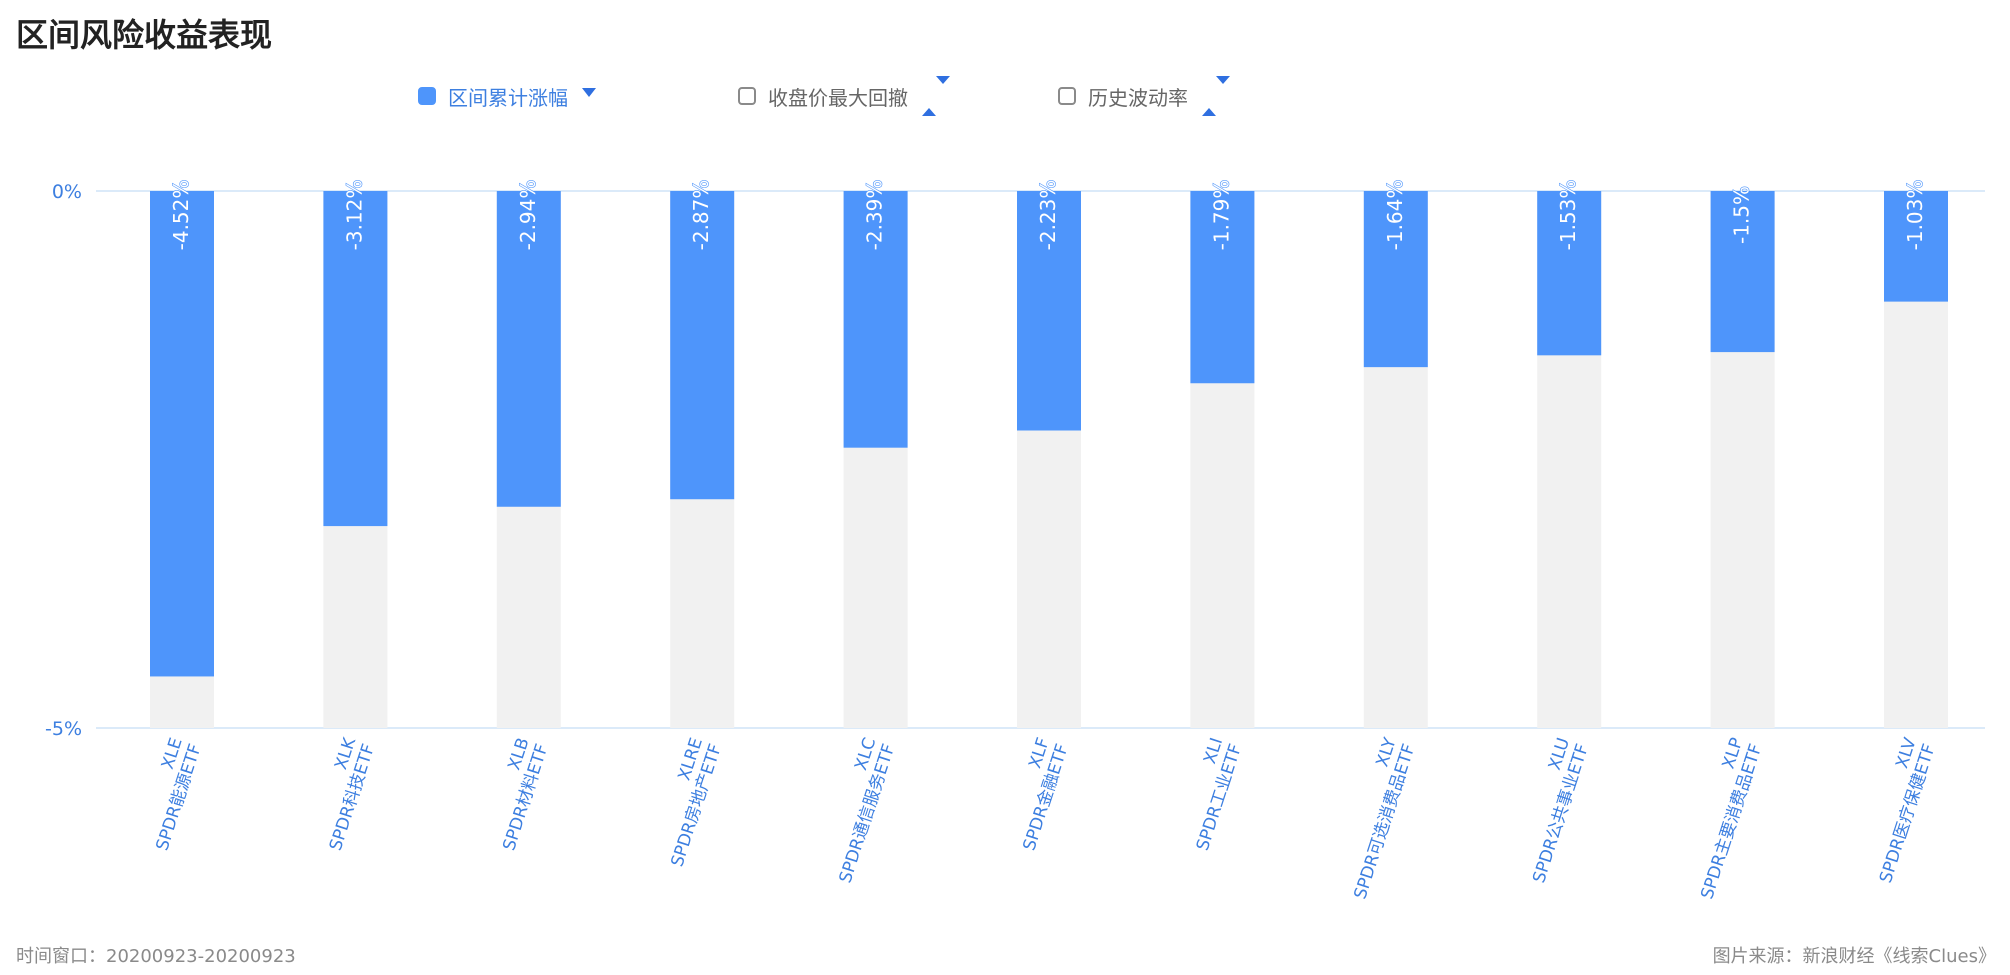 This screenshot has width=2010, height=975. I want to click on bar-value-label: -4.52%, so click(181, 215).